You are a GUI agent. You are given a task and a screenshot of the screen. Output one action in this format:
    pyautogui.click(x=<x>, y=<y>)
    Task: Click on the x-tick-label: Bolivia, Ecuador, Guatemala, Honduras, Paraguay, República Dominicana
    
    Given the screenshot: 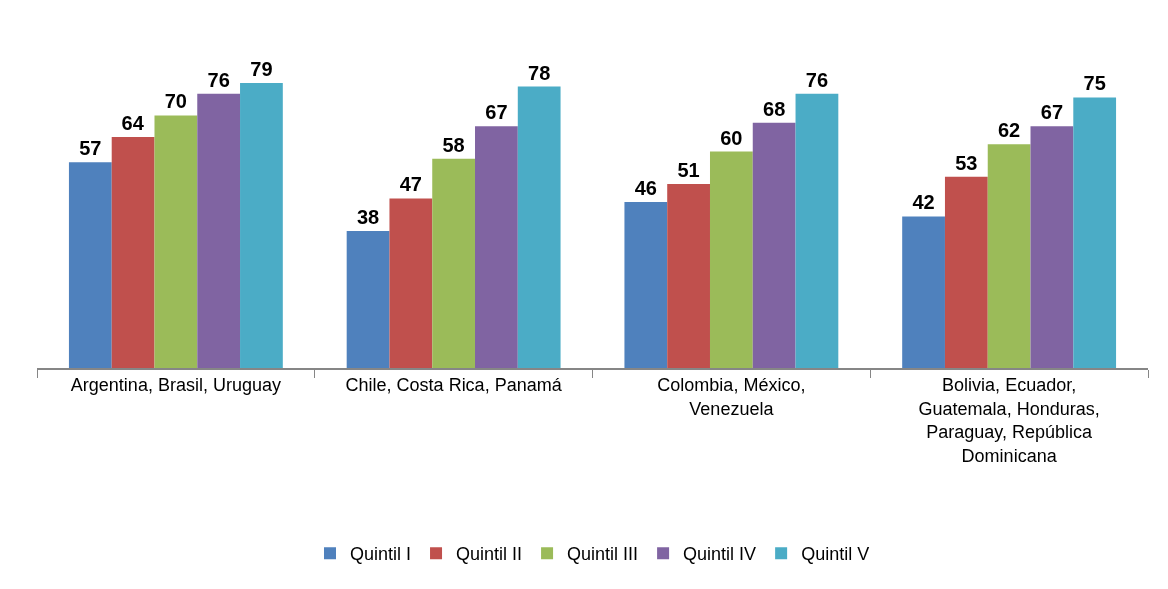 What is the action you would take?
    pyautogui.click(x=1009, y=420)
    